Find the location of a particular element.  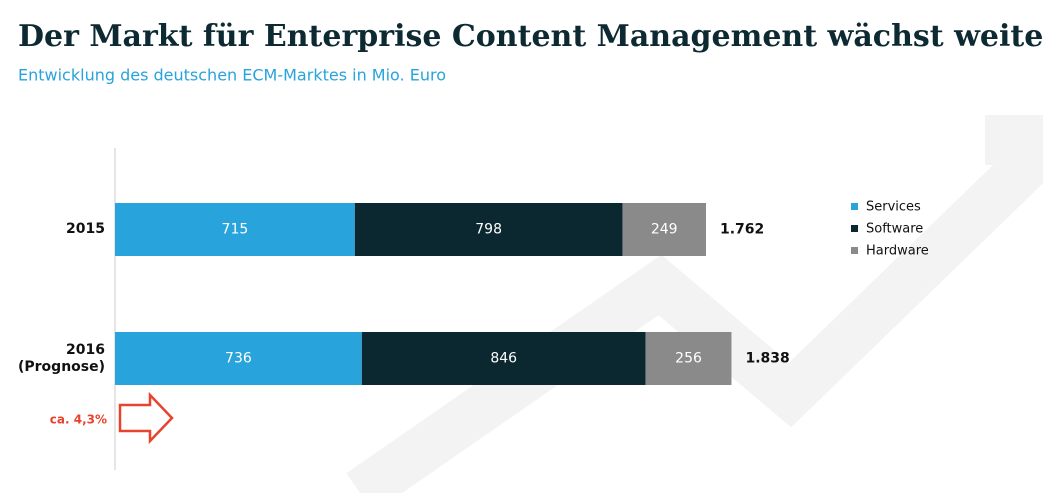

legend-label: Services is located at coordinates (893, 207).